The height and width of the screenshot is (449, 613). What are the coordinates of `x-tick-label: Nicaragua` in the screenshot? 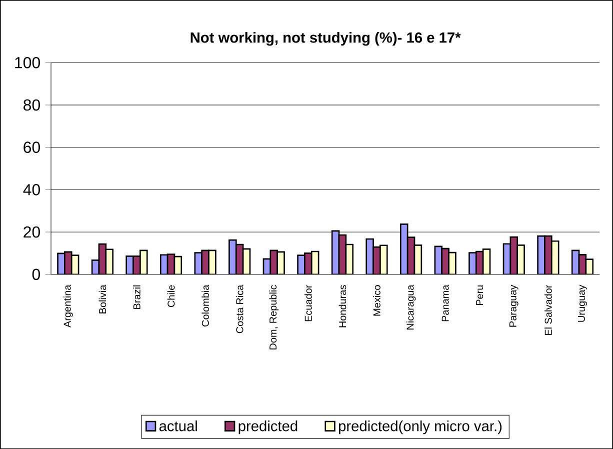 It's located at (411, 307).